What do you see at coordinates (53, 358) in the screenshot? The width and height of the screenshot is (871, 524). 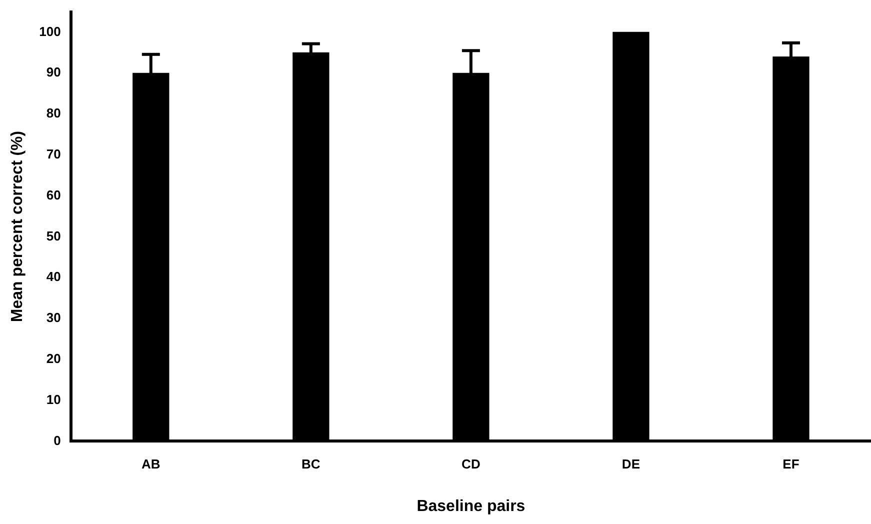 I see `y-tick-label: 20` at bounding box center [53, 358].